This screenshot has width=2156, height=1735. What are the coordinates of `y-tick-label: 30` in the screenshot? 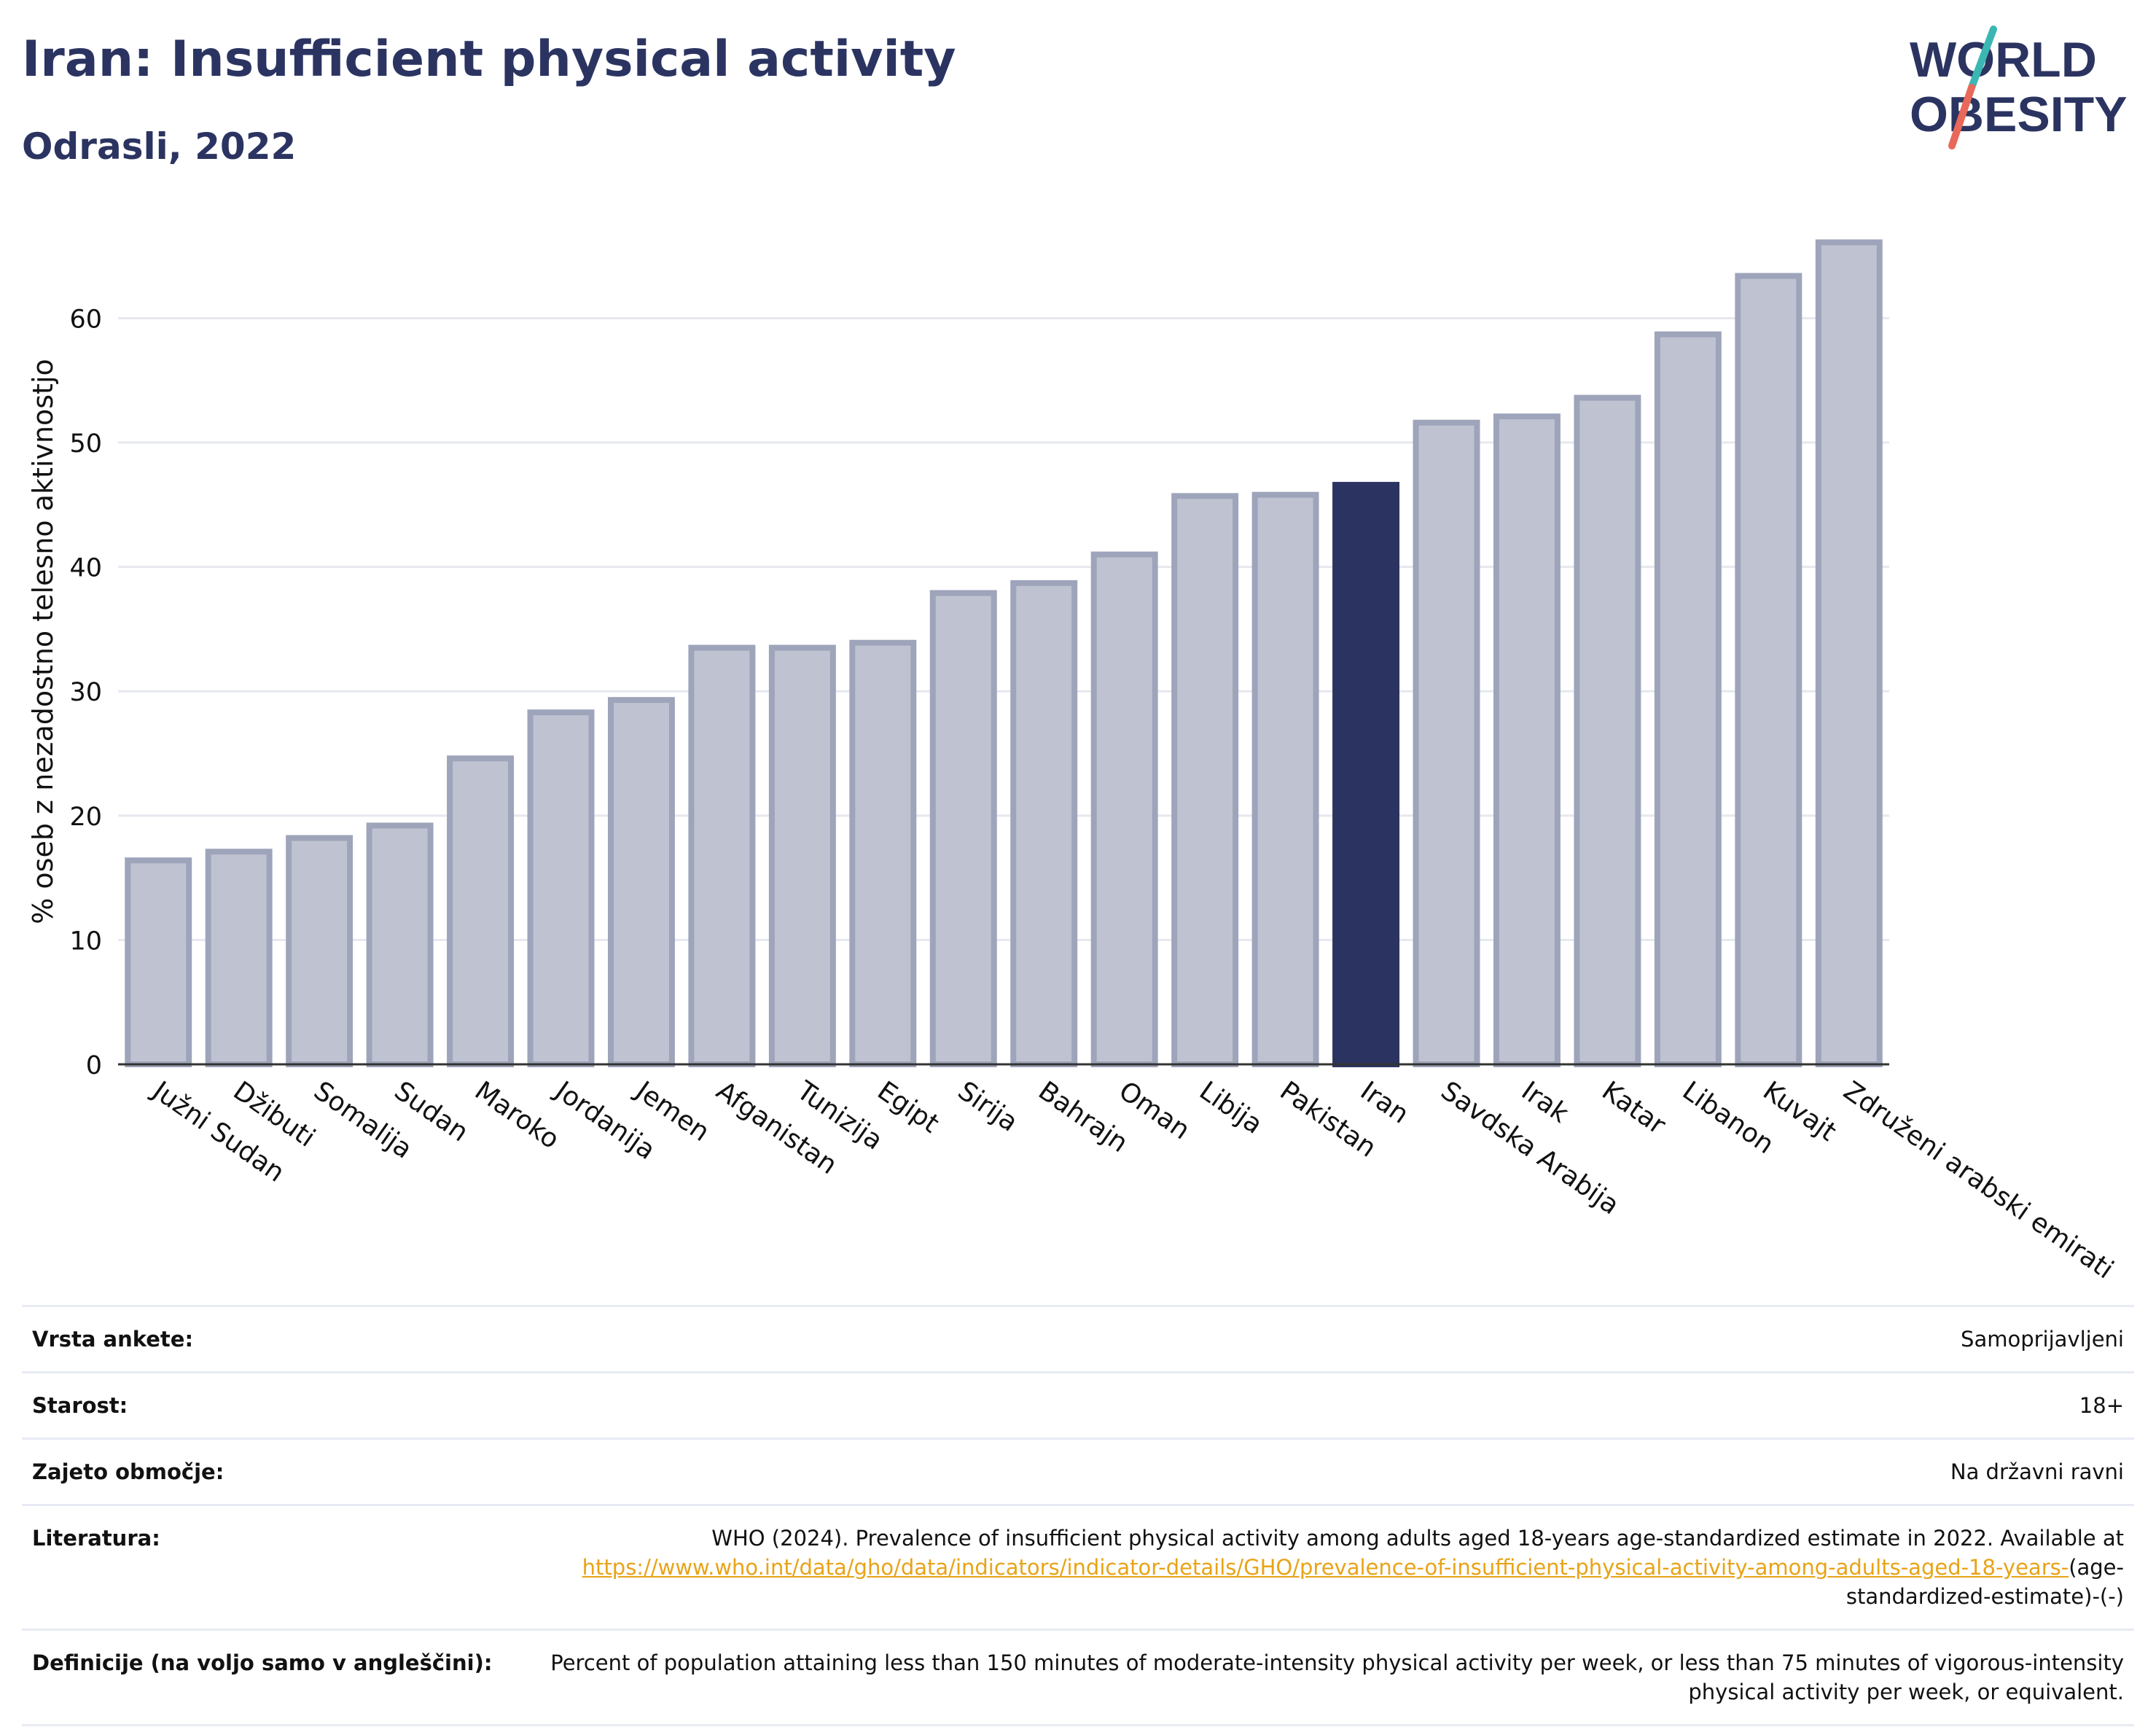 It's located at (86, 692).